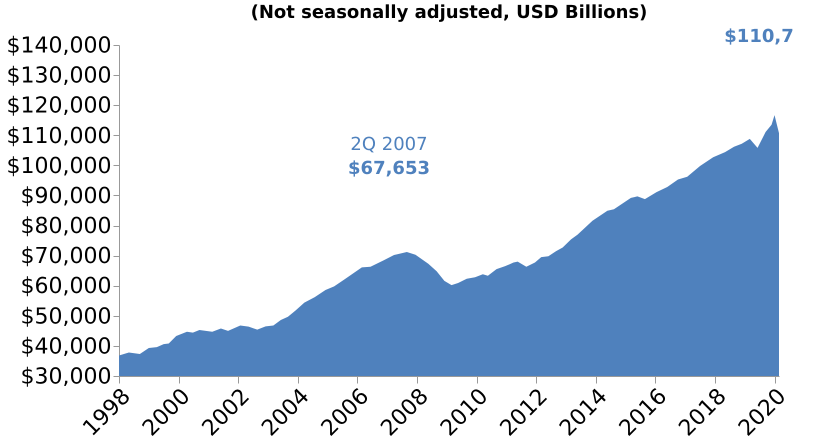 This screenshot has height=436, width=829. Describe the element at coordinates (389, 144) in the screenshot. I see `annotation: 2Q 2007` at that location.